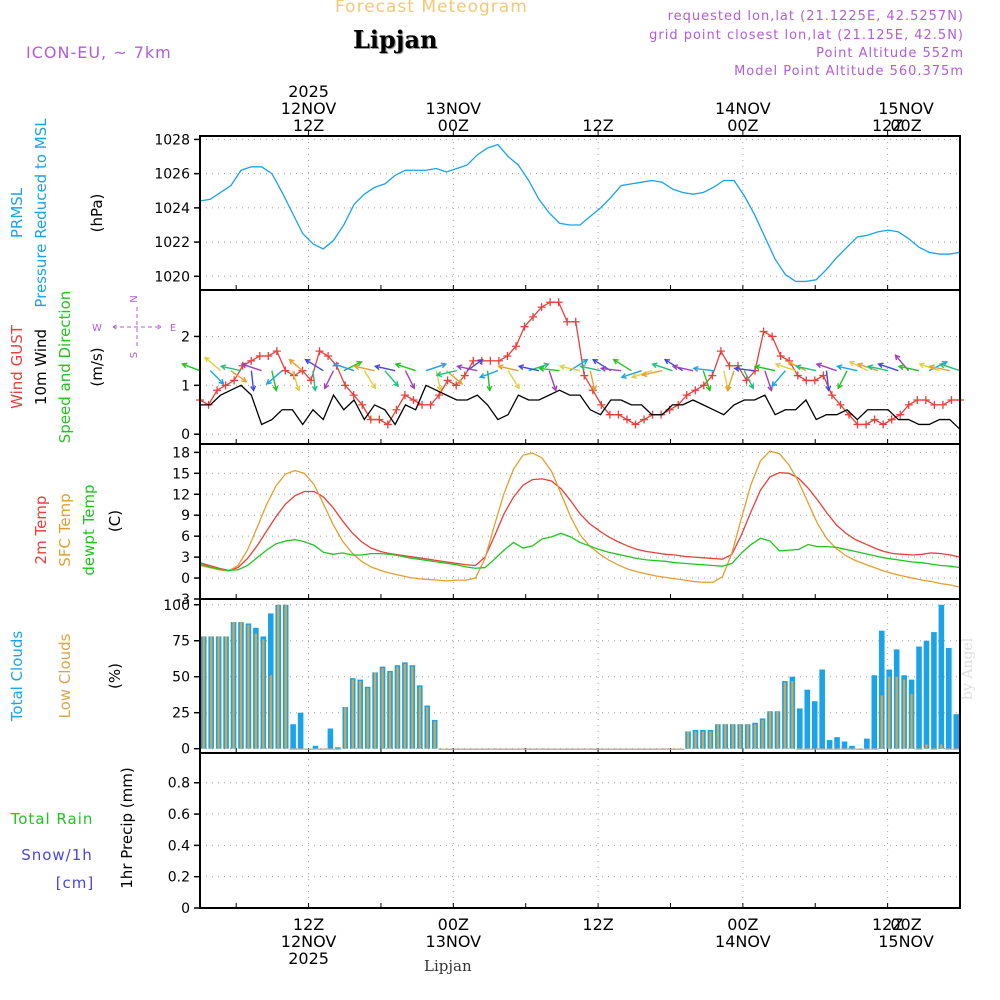 This screenshot has height=1000, width=1000. I want to click on top-time-label: 12Z, so click(887, 125).